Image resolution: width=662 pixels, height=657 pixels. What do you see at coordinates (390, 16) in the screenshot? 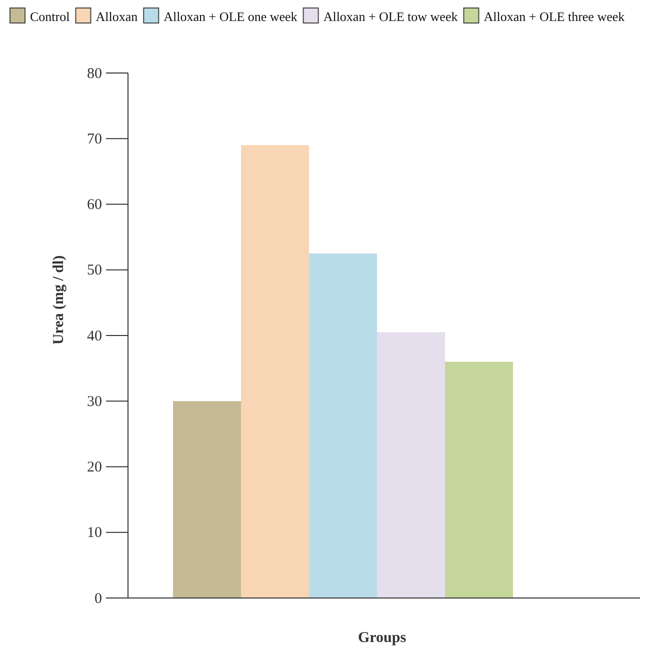
I see `legend-label: Alloxan + OLE tow week` at bounding box center [390, 16].